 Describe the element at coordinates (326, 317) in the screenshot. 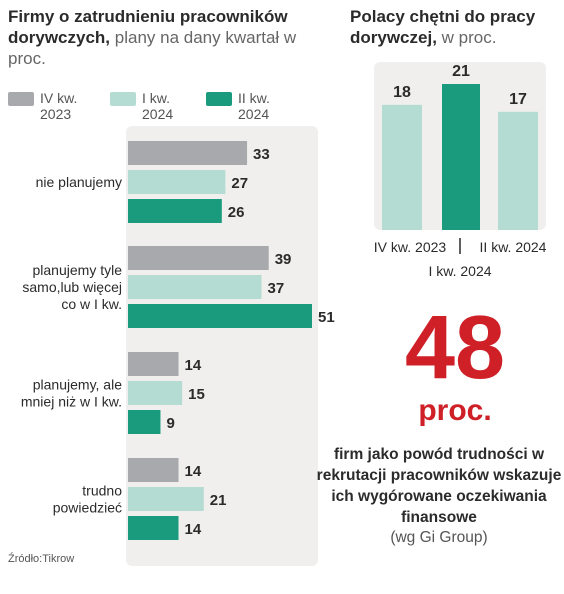

I see `bar-value-label: 51` at that location.